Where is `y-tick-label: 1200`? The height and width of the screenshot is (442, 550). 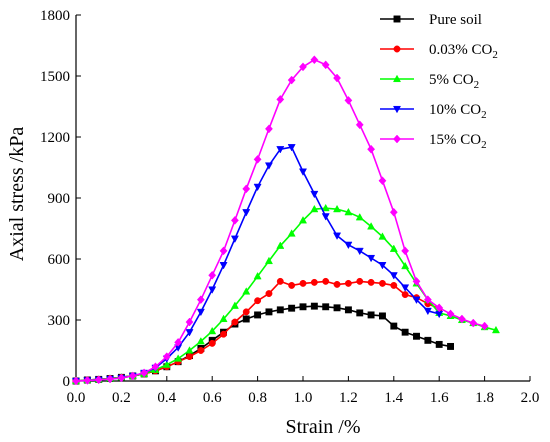
y-tick-label: 1200 is located at coordinates (55, 138).